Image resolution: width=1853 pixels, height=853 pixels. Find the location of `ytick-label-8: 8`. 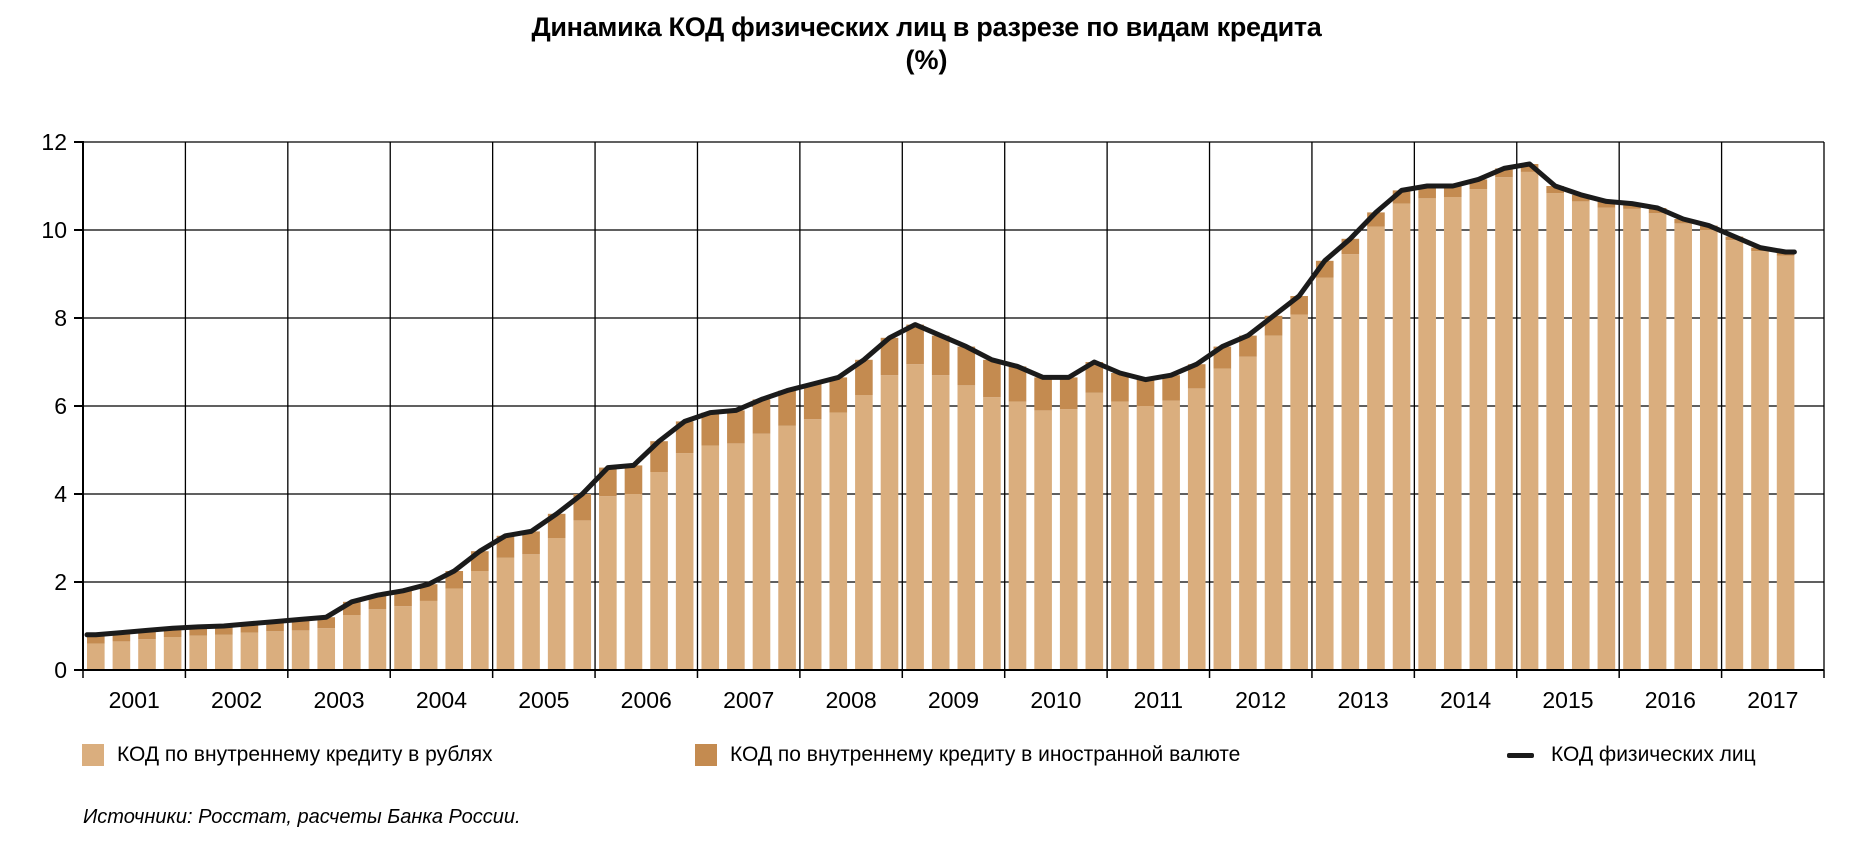

ytick-label-8: 8 is located at coordinates (60, 318).